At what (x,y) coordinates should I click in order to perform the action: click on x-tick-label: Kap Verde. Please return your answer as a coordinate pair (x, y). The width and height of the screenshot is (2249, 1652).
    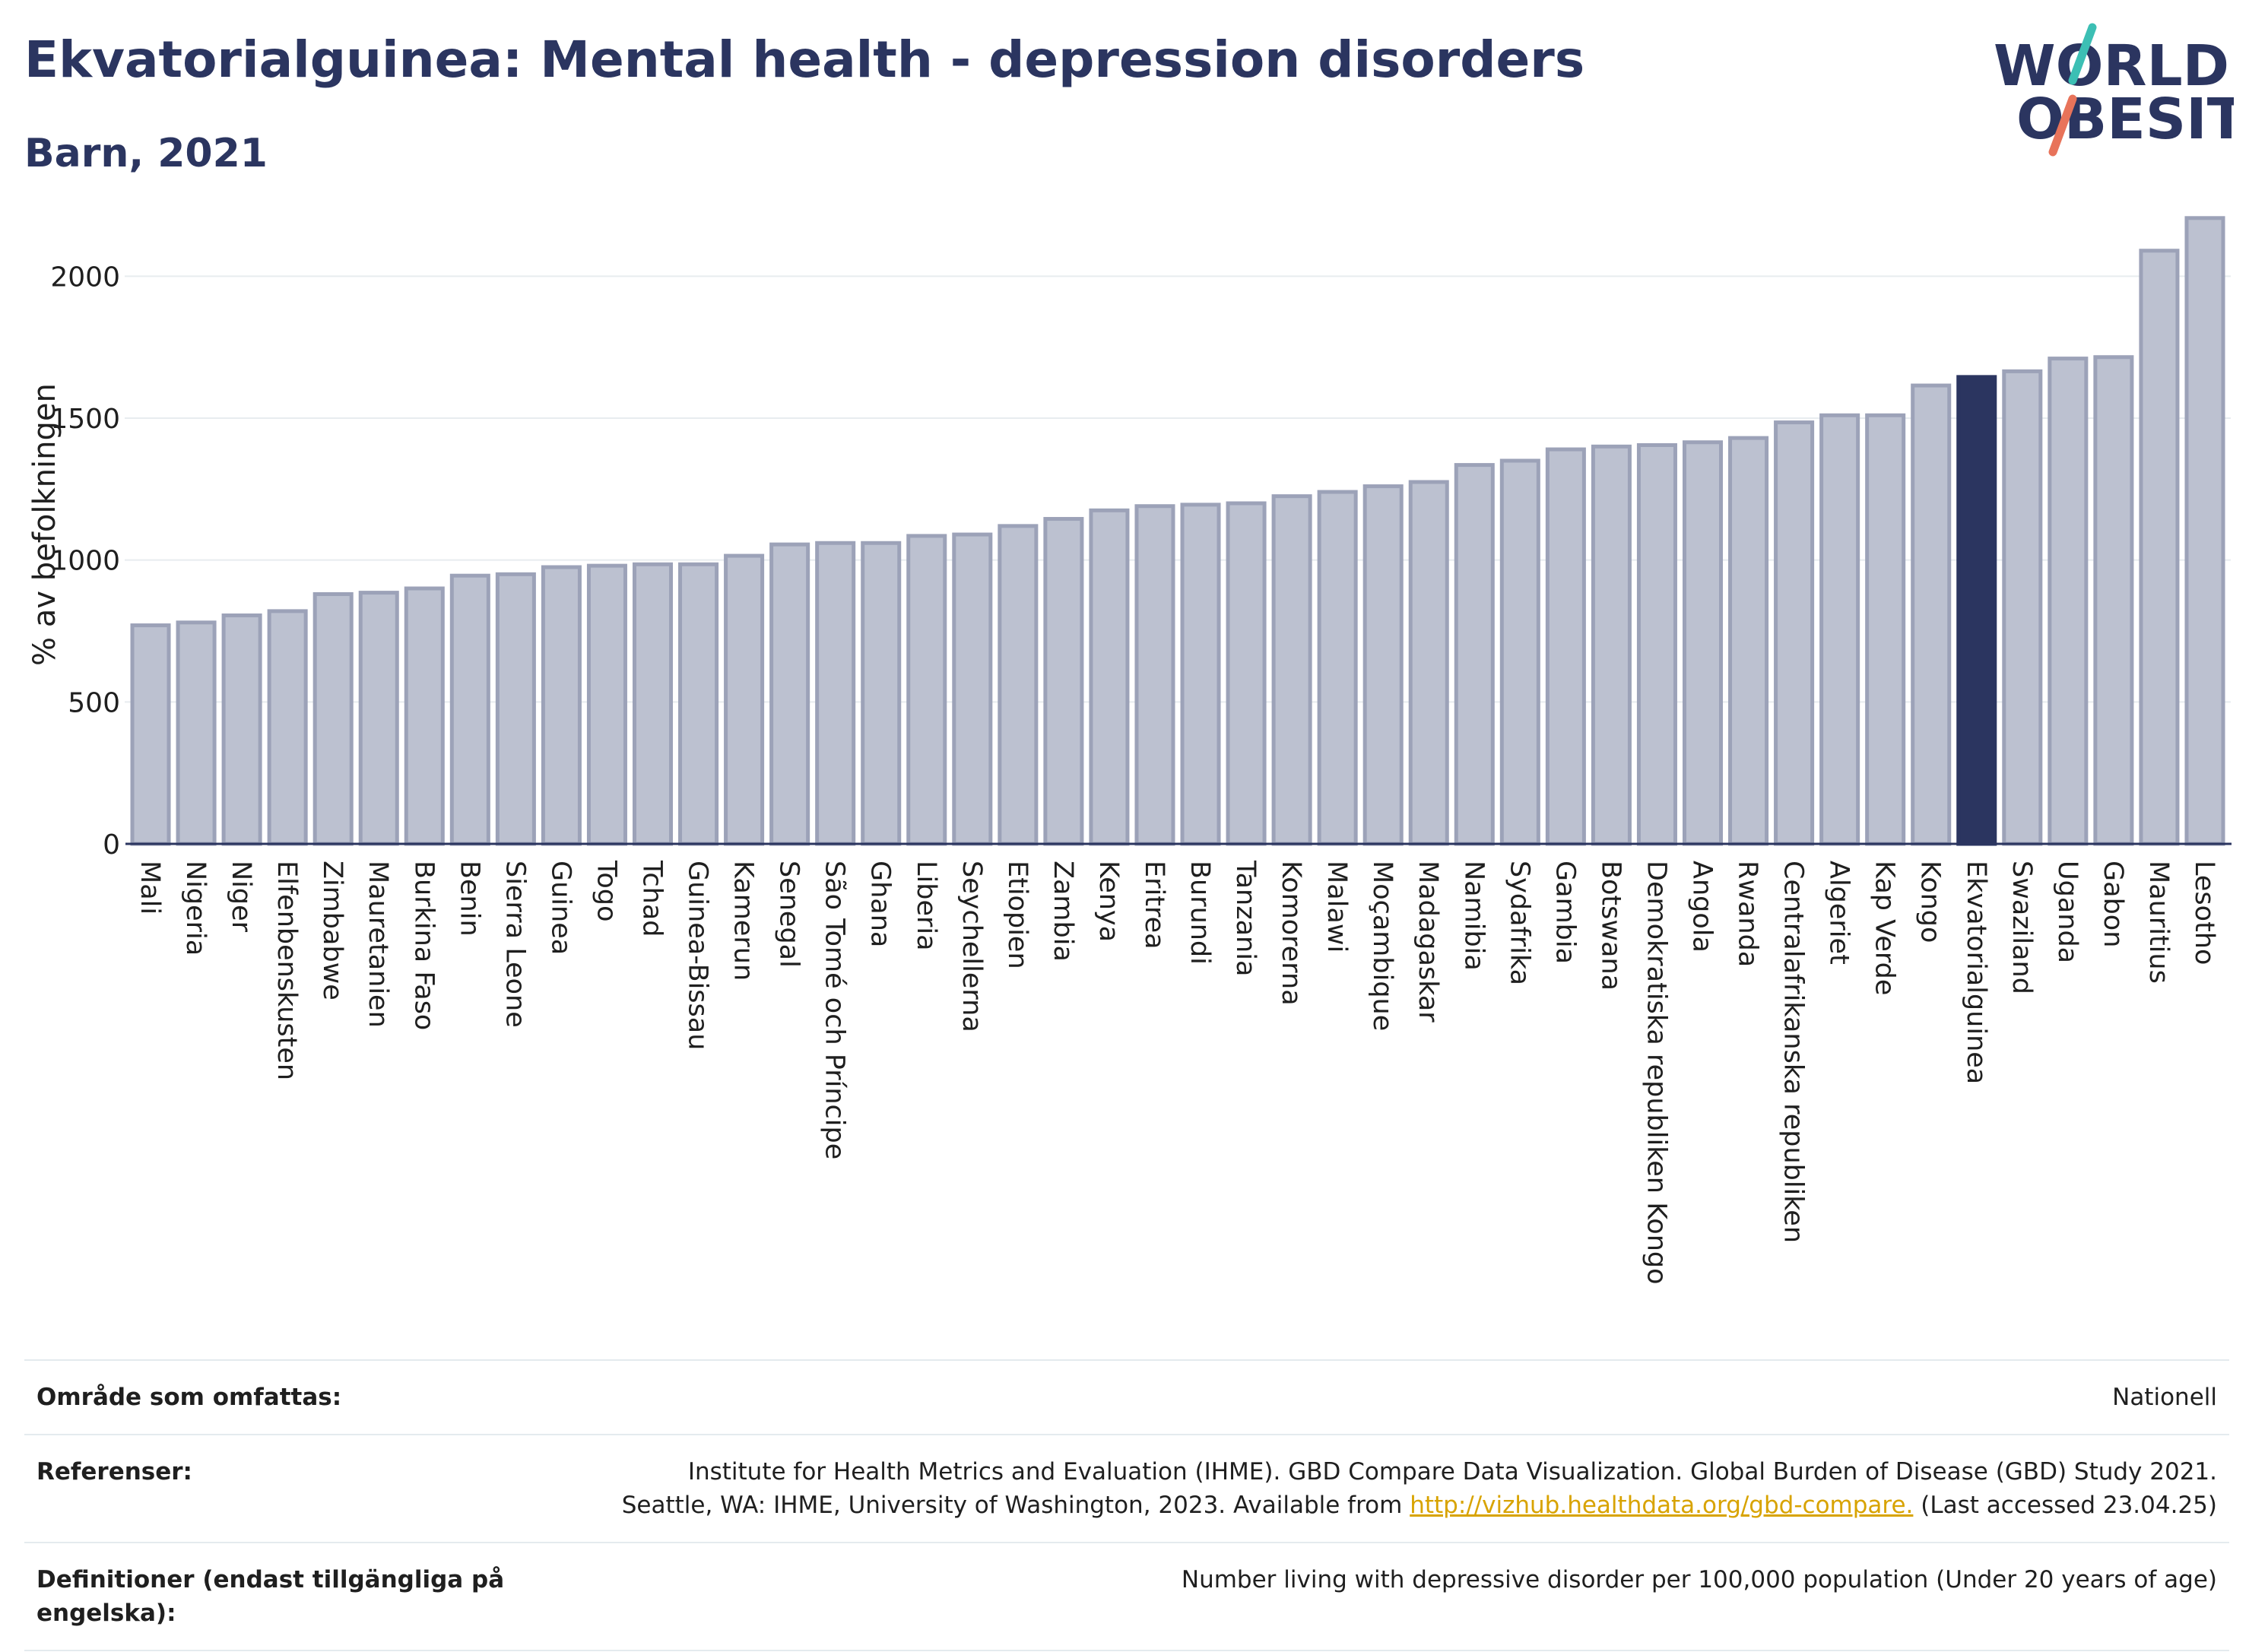
    Looking at the image, I should click on (1885, 928).